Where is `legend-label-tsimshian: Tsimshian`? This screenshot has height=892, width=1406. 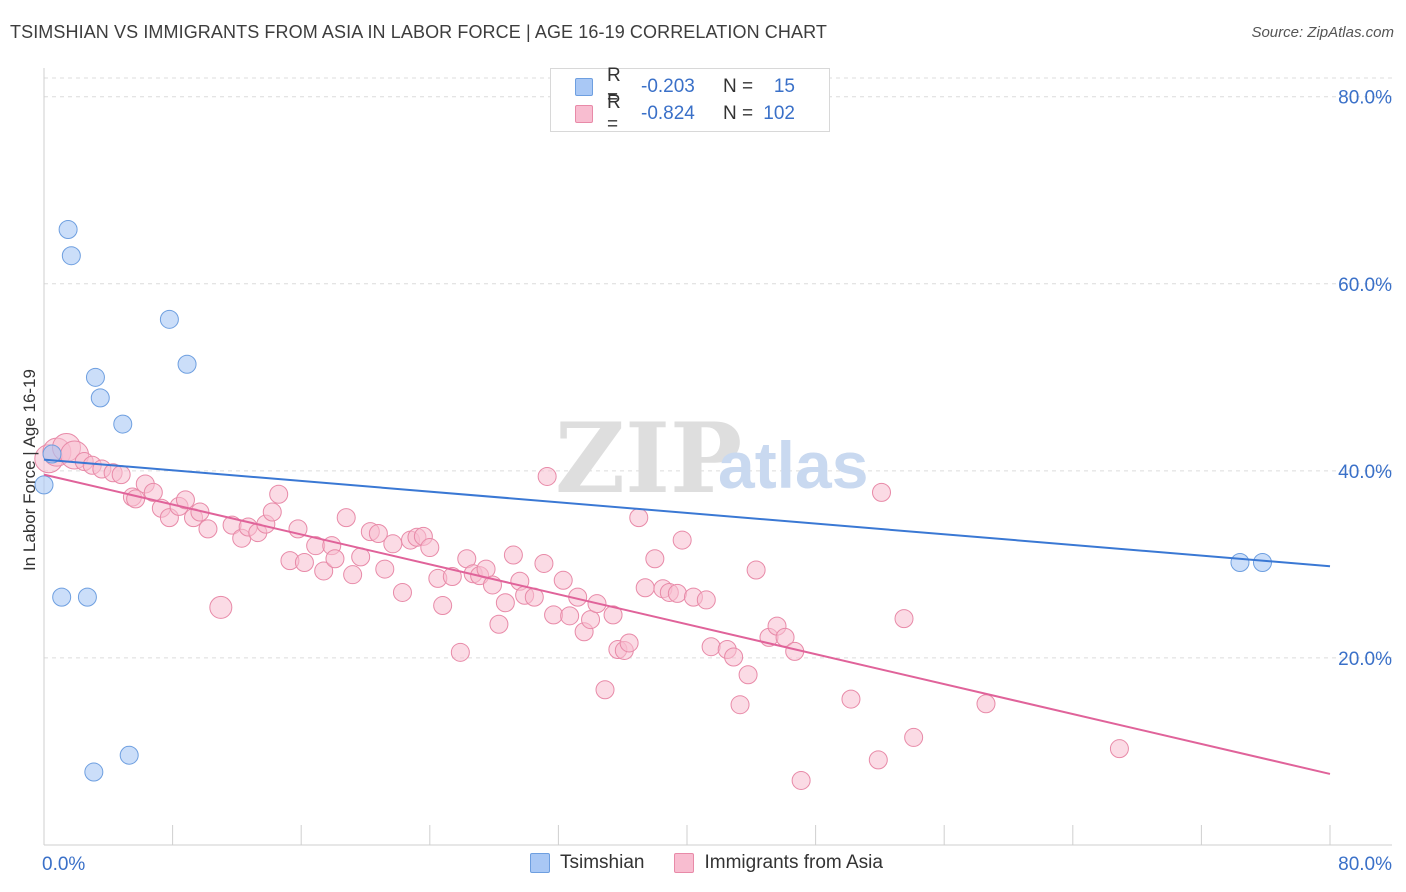
legend-label-tsimshian: Tsimshian is located at coordinates (602, 862).